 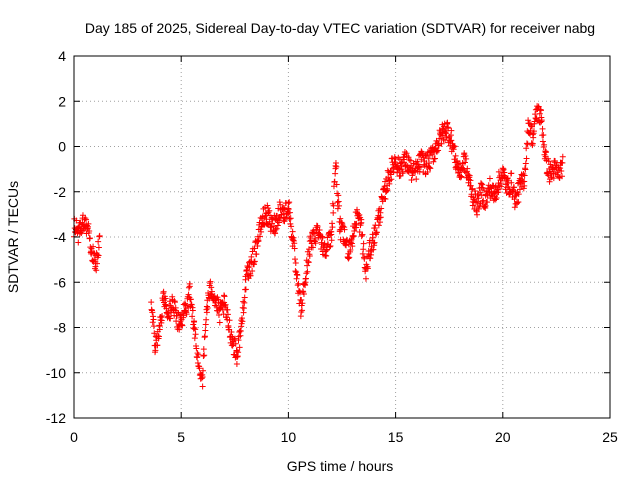 I want to click on y-tick-label: -2, so click(x=60, y=192).